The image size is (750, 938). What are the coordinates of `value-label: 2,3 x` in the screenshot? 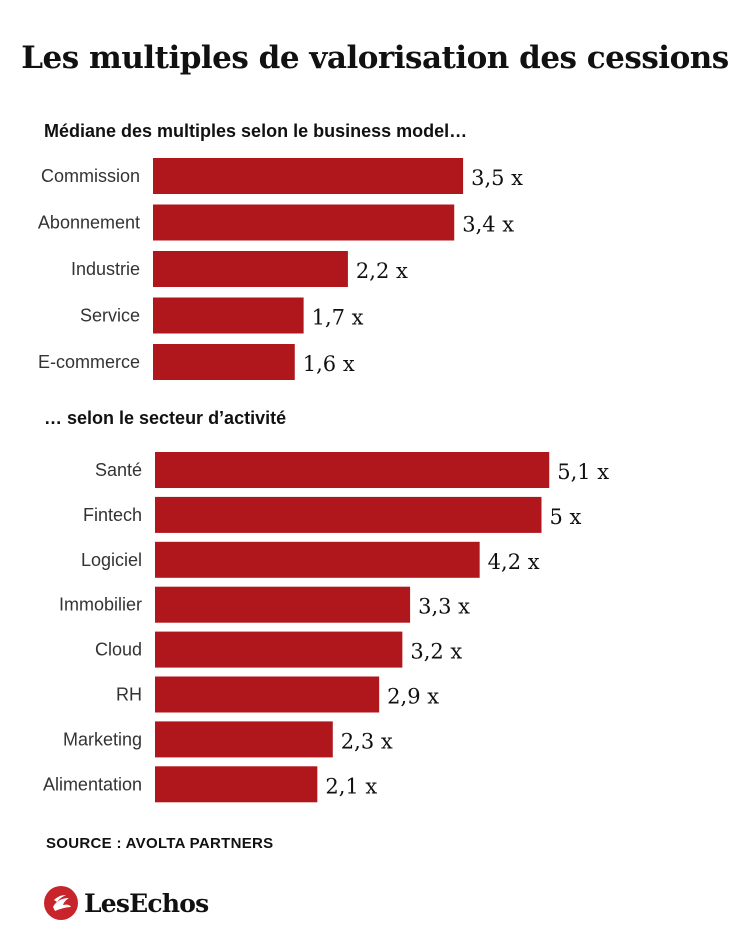 It's located at (367, 741).